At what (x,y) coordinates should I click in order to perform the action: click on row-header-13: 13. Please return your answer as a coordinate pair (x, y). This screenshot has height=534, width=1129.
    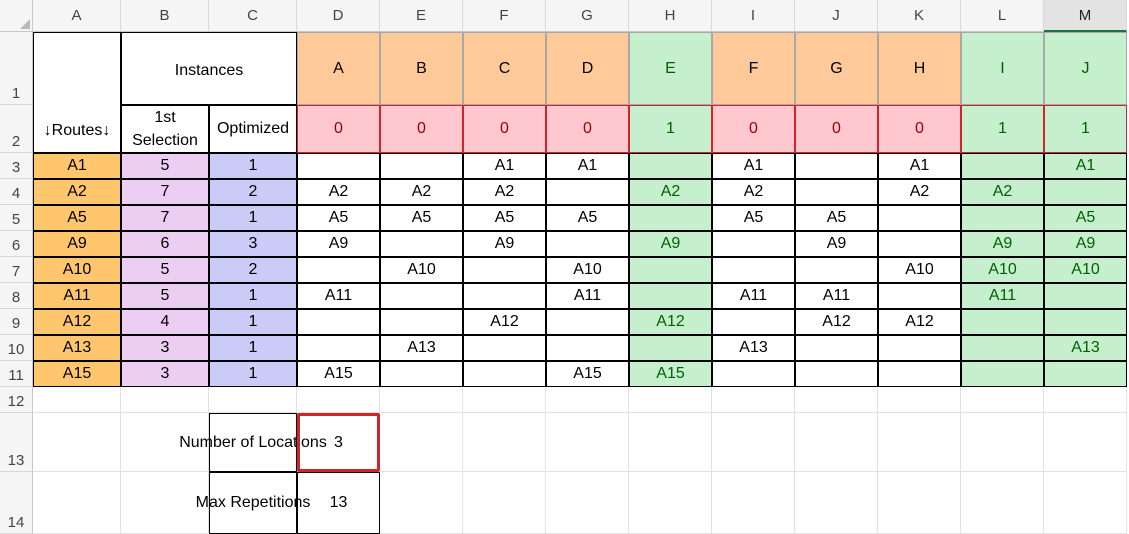
    Looking at the image, I should click on (16, 442).